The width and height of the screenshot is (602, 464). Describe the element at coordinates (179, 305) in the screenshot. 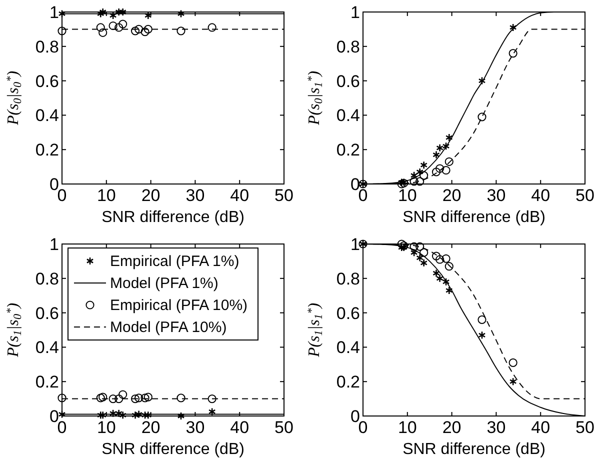

I see `legend-label: Empirical (PFA 10%)` at that location.